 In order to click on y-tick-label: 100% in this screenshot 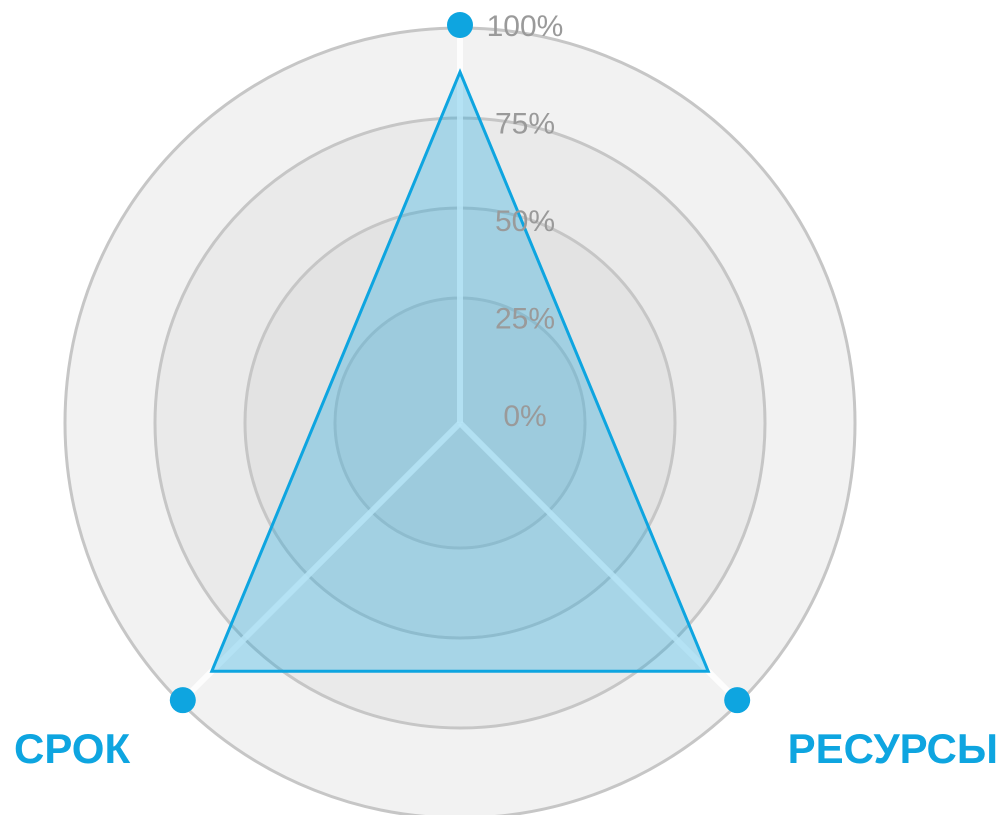, I will do `click(525, 26)`.